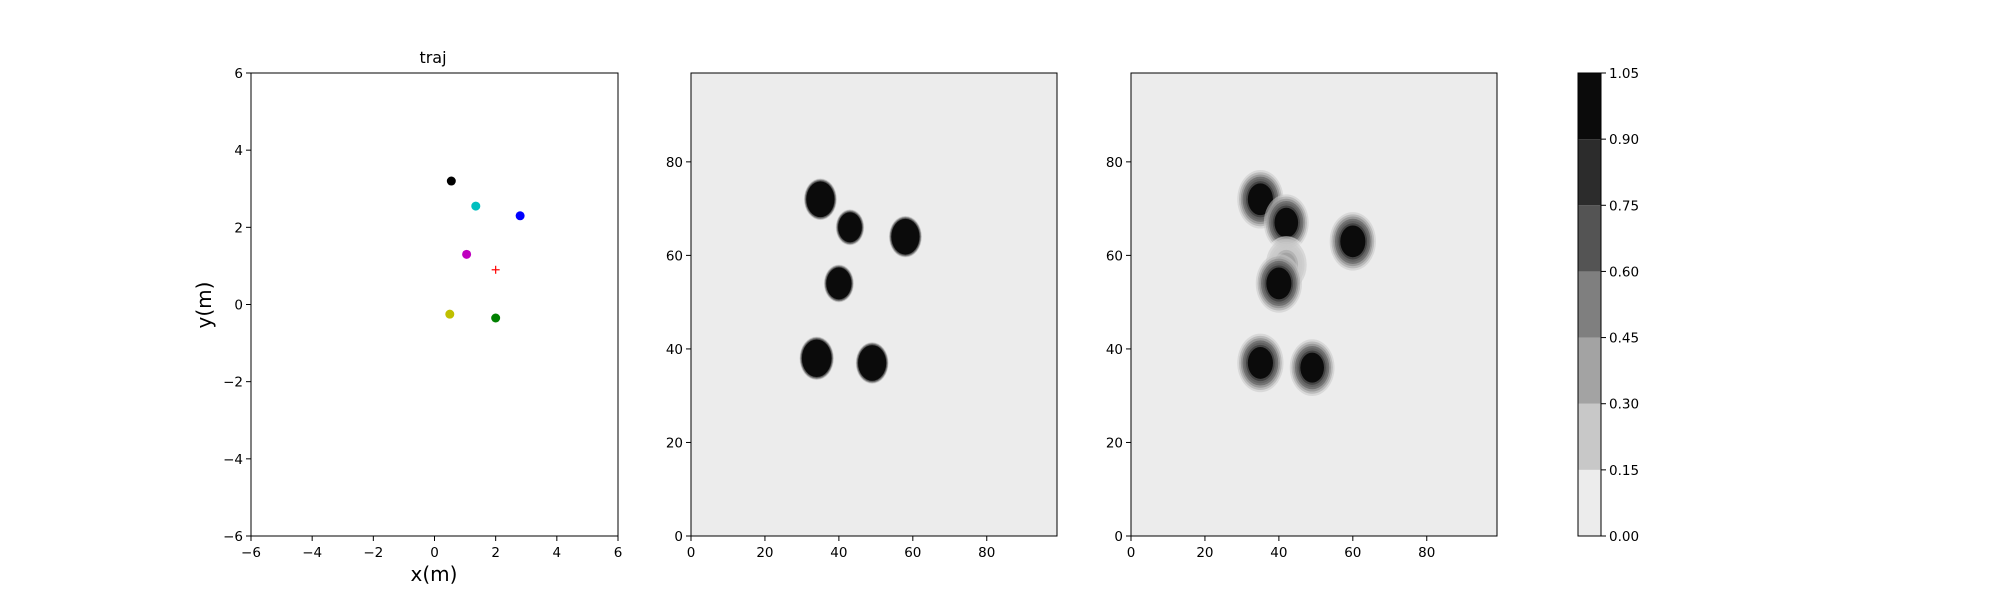 This screenshot has width=2000, height=600. Describe the element at coordinates (238, 74) in the screenshot. I see `traj-y-tick-label: 6` at that location.